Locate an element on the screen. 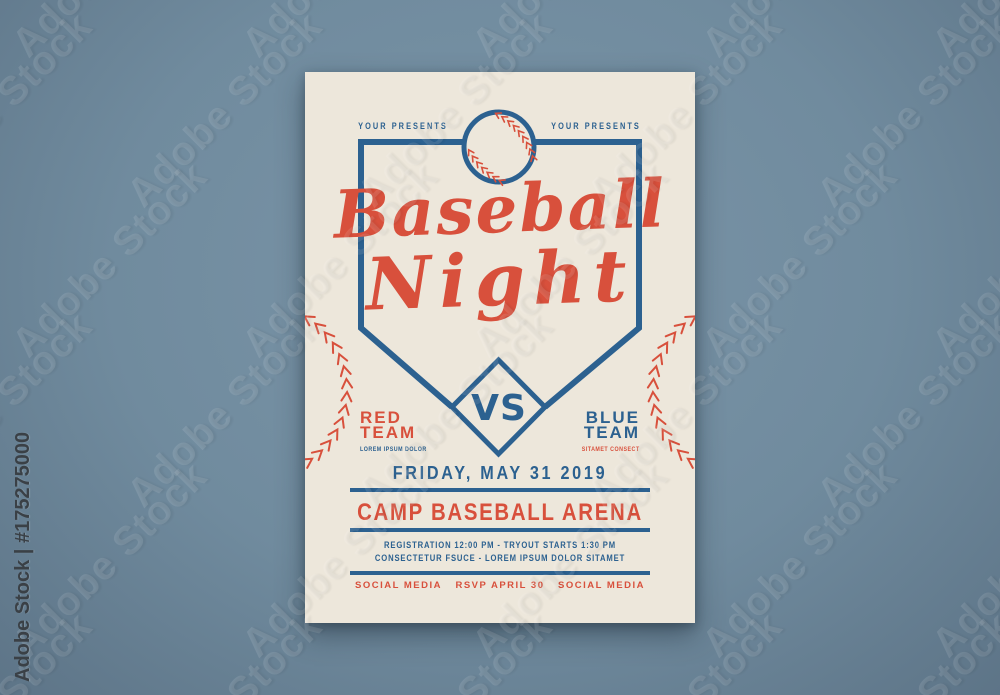  watermark-id-text: Adobe Stock | #175275000 is located at coordinates (23, 556).